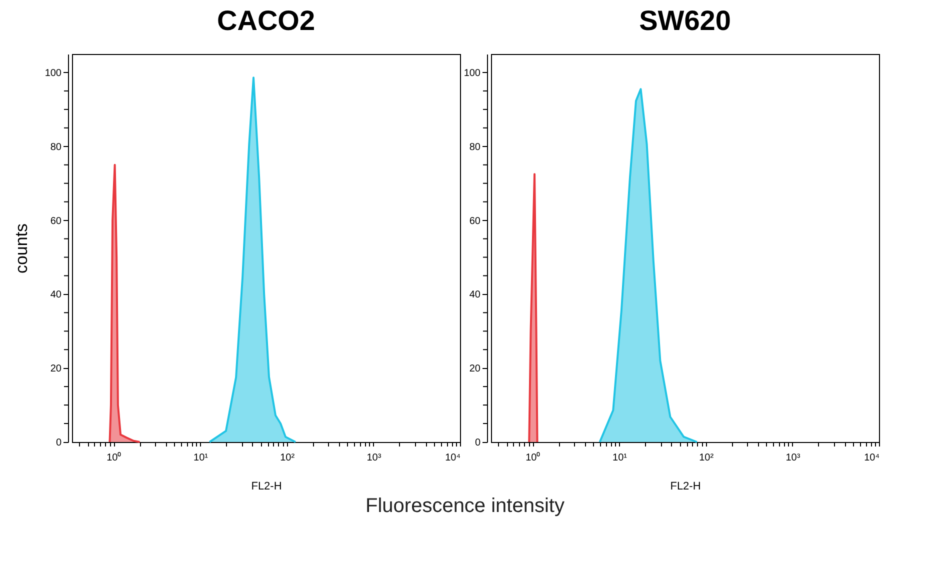 The image size is (930, 572). Describe the element at coordinates (21, 248) in the screenshot. I see `y-axis-title: counts` at that location.